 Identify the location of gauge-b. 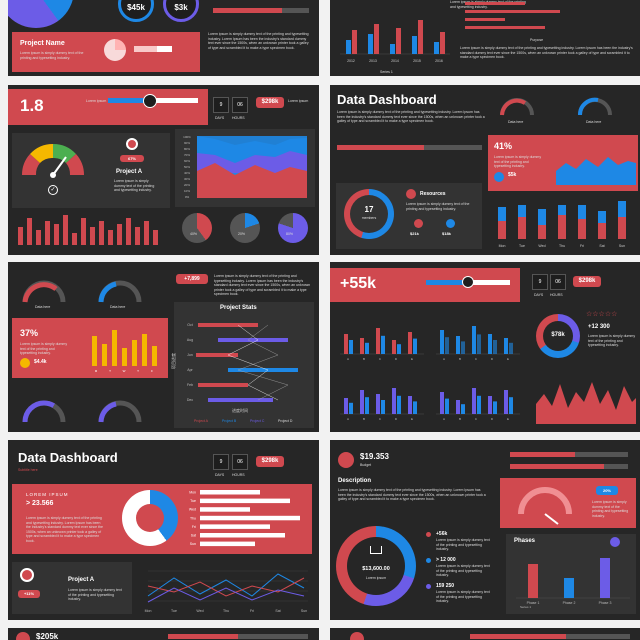
(120, 291).